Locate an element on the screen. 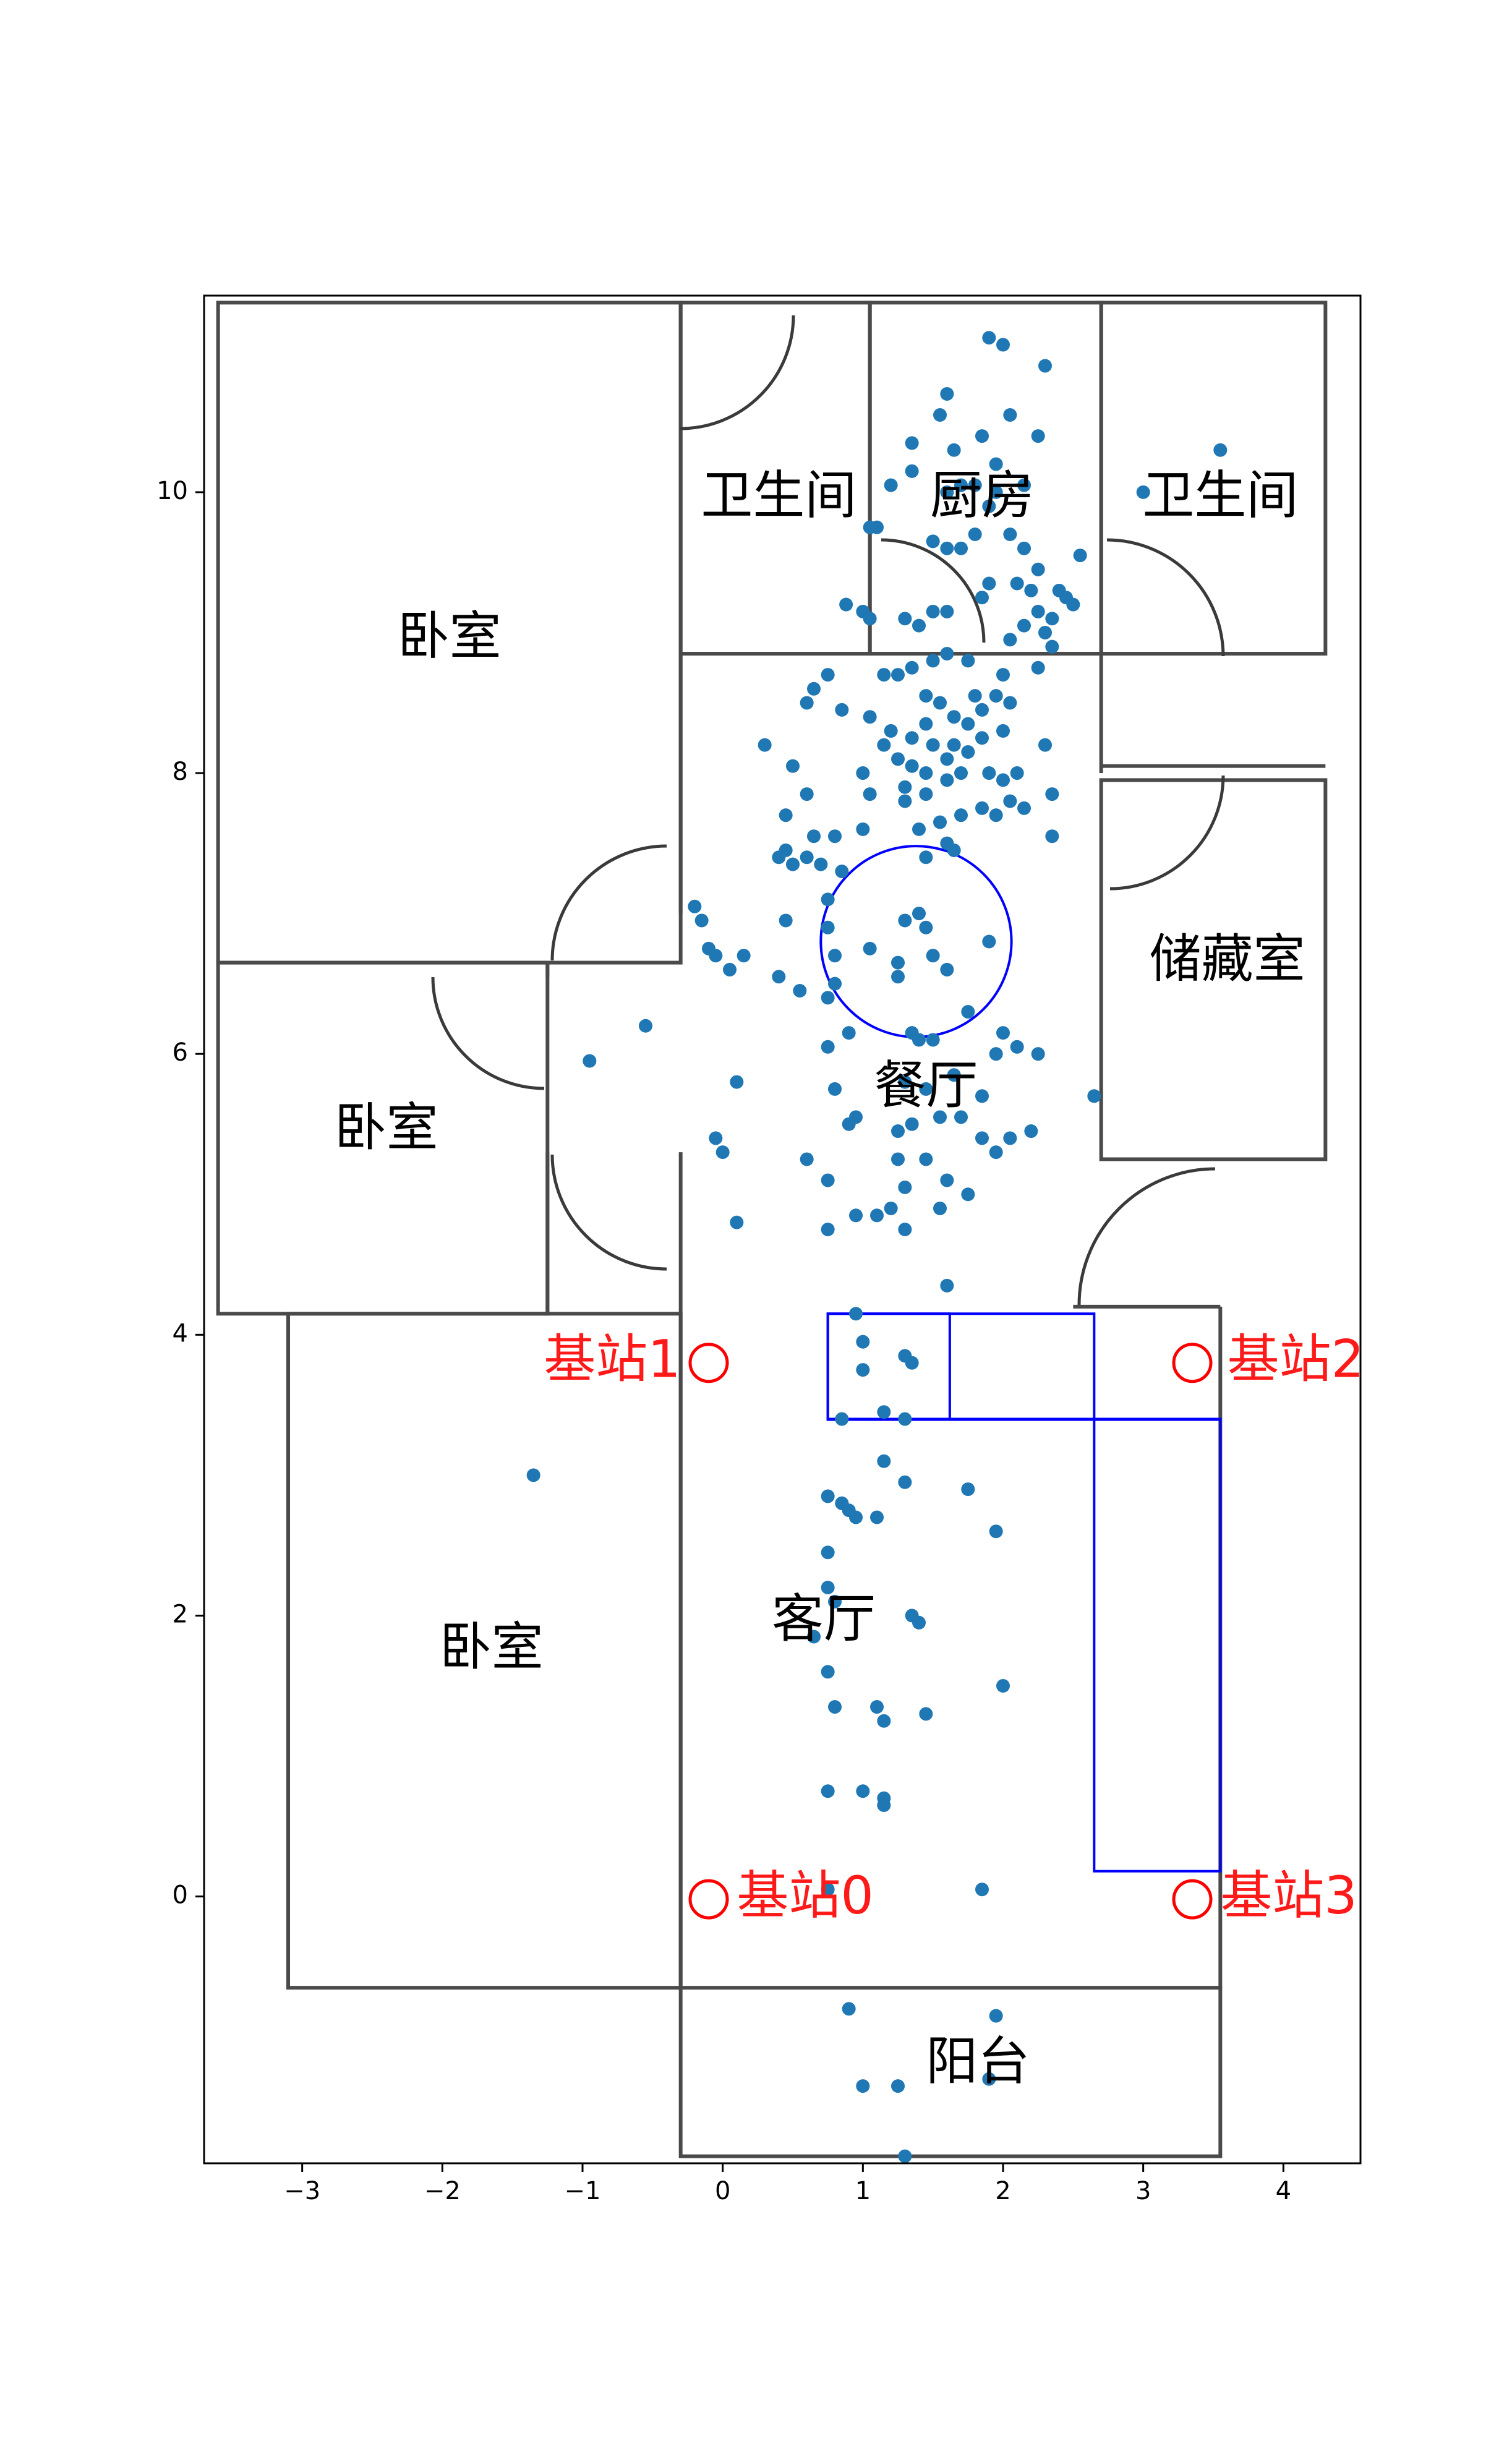 Image resolution: width=1512 pixels, height=2449 pixels. wall-segment is located at coordinates (1213, 479).